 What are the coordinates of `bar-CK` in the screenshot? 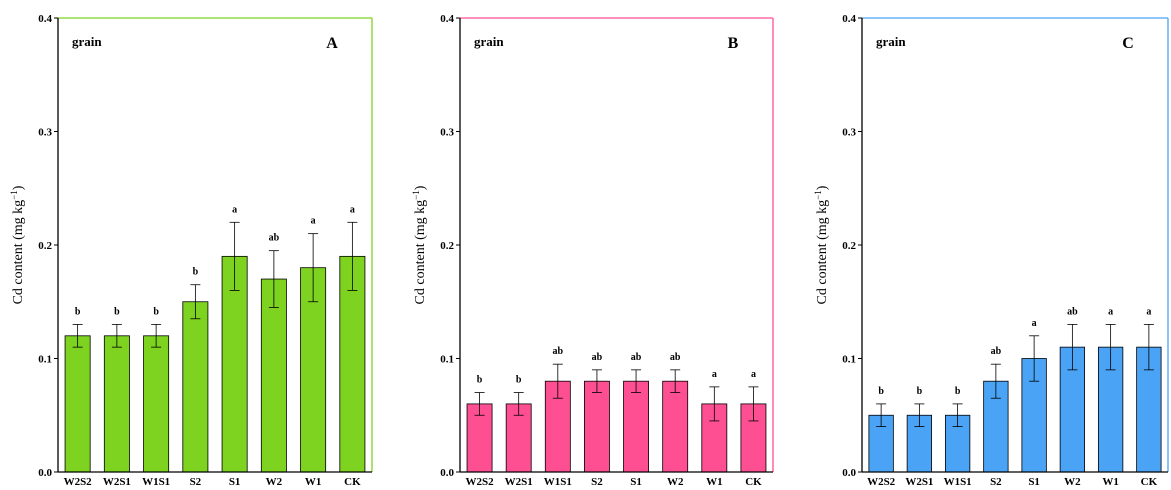 It's located at (352, 364).